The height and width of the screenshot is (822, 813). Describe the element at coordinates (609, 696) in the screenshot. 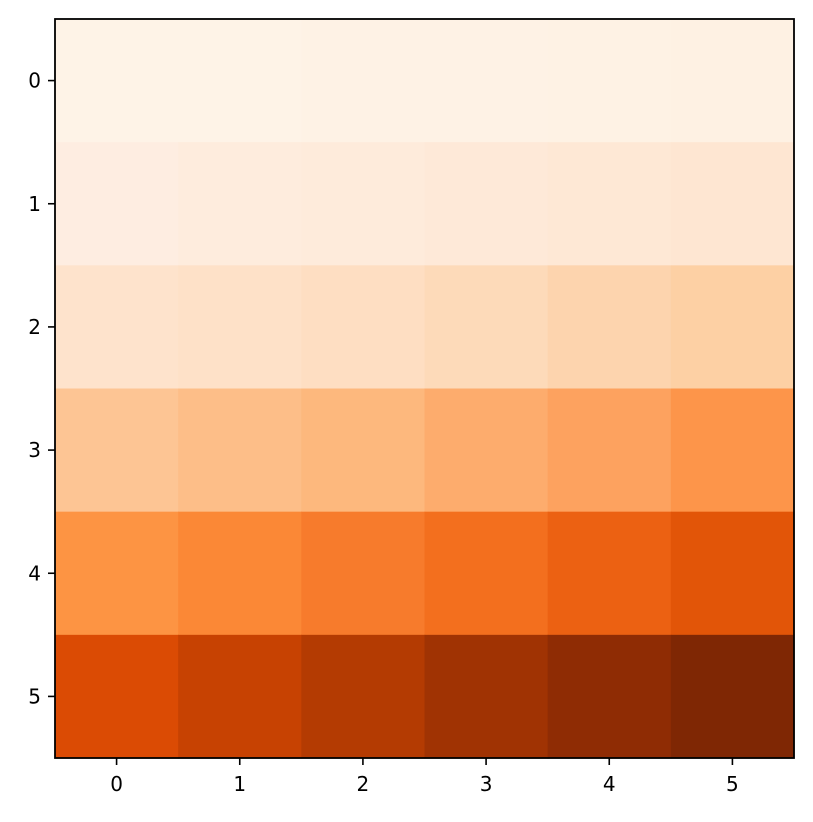

I see `heatmap-cell-r5-c4` at that location.